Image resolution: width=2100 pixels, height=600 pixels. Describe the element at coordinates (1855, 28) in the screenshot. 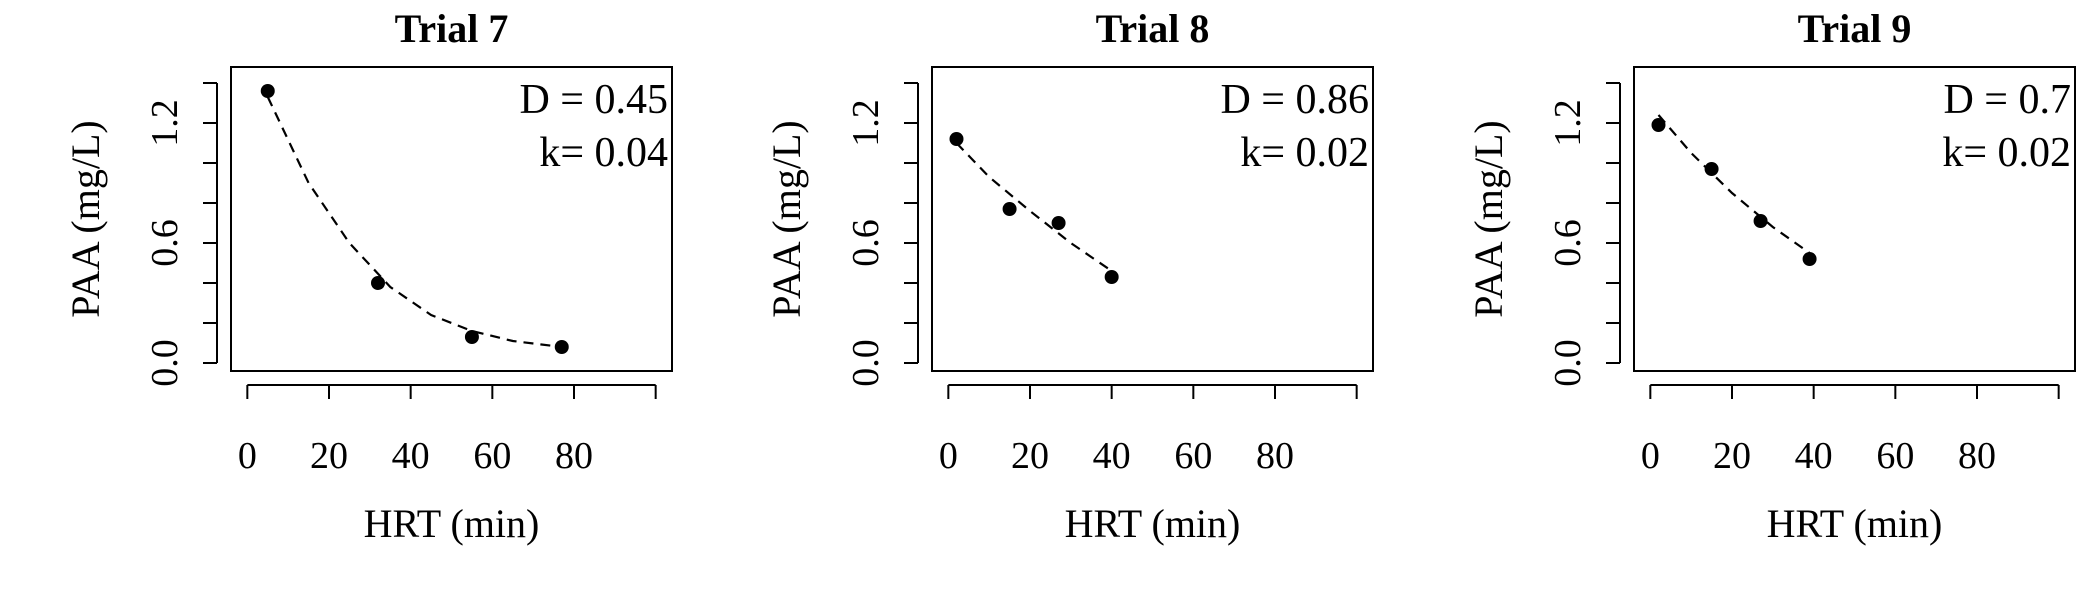

I see `chart-title: Trial 9` at that location.